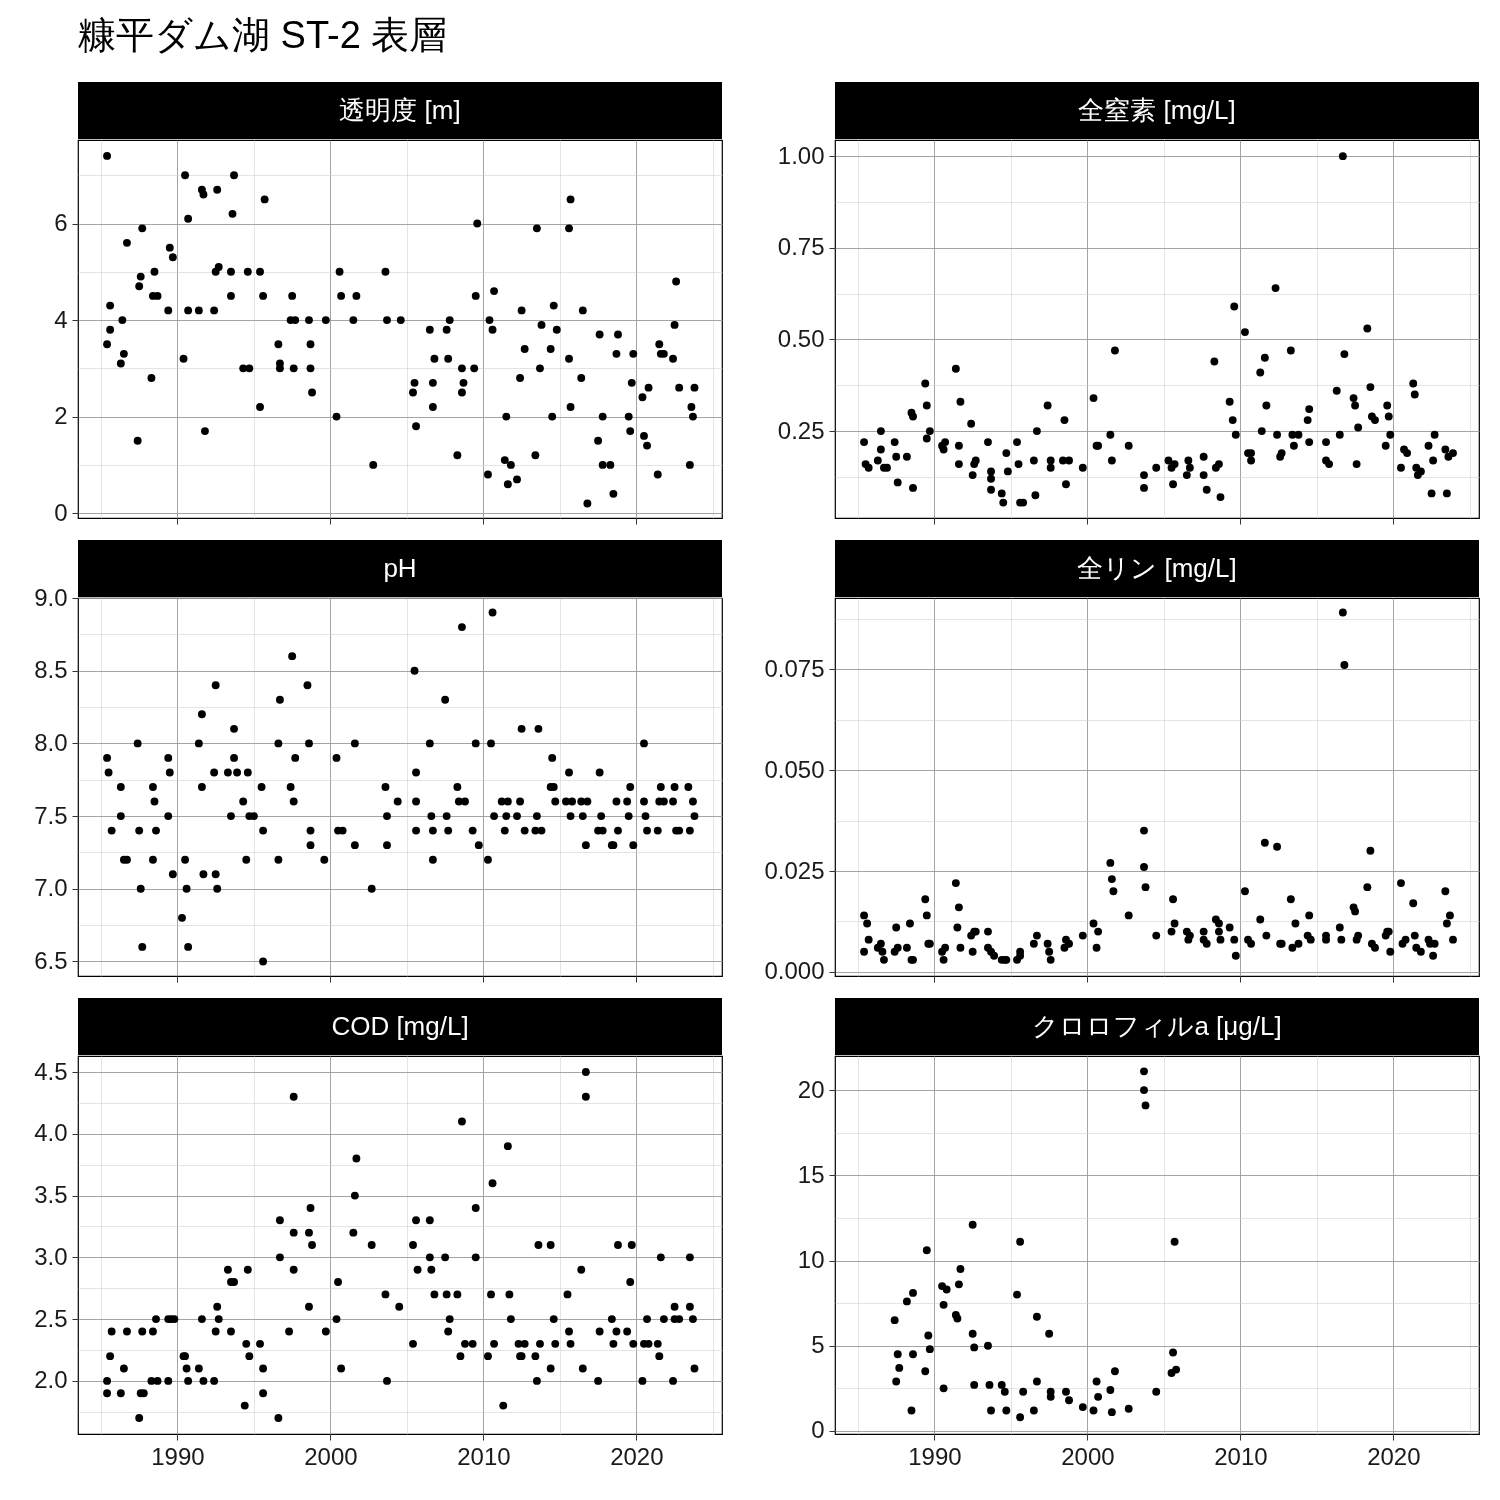 The image size is (1500, 1500). I want to click on text: 糠平ダム湖 ST-2 表層, so click(263, 35).